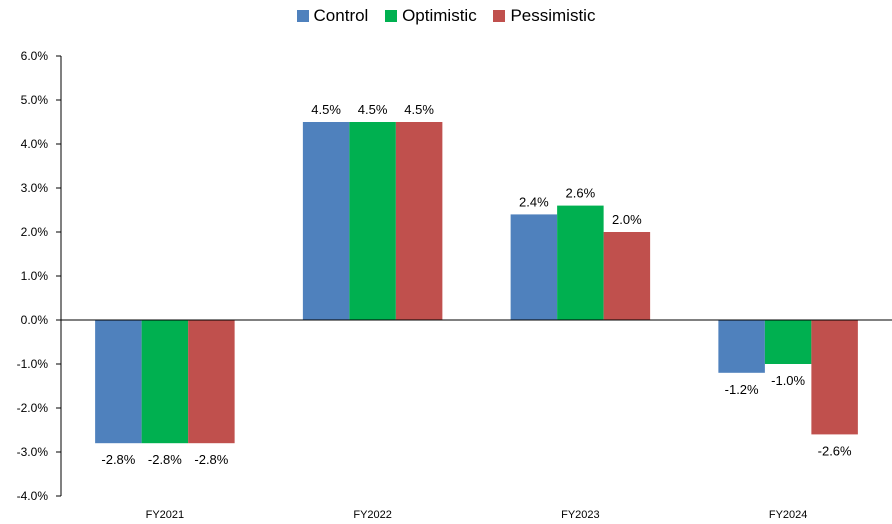  What do you see at coordinates (35, 144) in the screenshot?
I see `y-tick-label: 4.0%` at bounding box center [35, 144].